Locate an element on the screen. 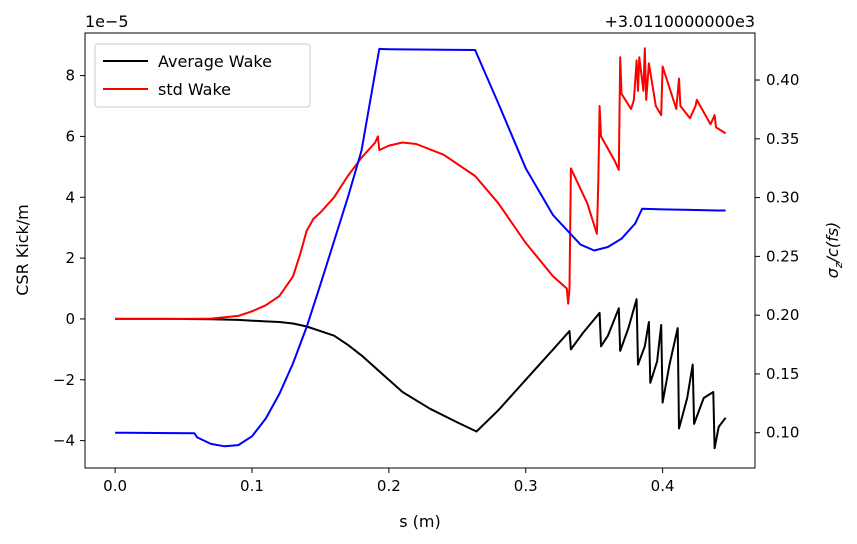 Image resolution: width=857 pixels, height=544 pixels. y-left-tick-label: 6 is located at coordinates (70, 136).